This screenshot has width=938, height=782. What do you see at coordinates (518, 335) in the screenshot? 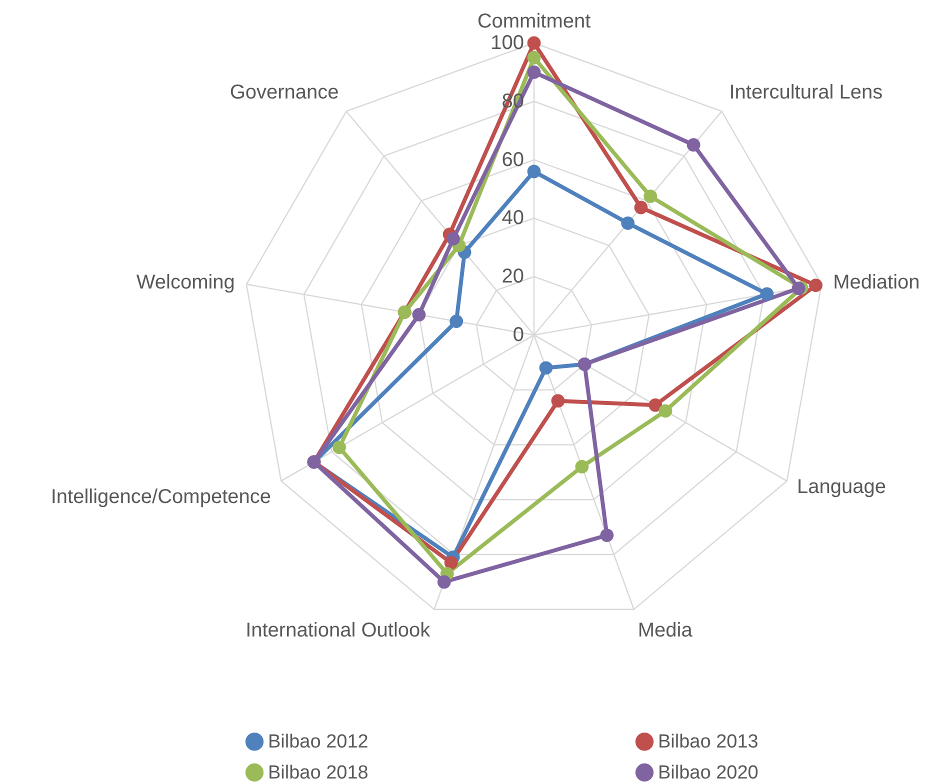
I see `y-tick-label: 0` at bounding box center [518, 335].